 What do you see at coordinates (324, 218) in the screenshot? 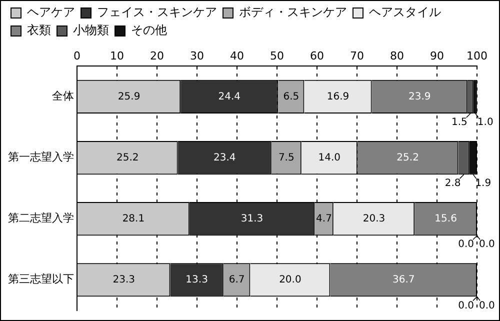
I see `data-label: 4.7` at bounding box center [324, 218].